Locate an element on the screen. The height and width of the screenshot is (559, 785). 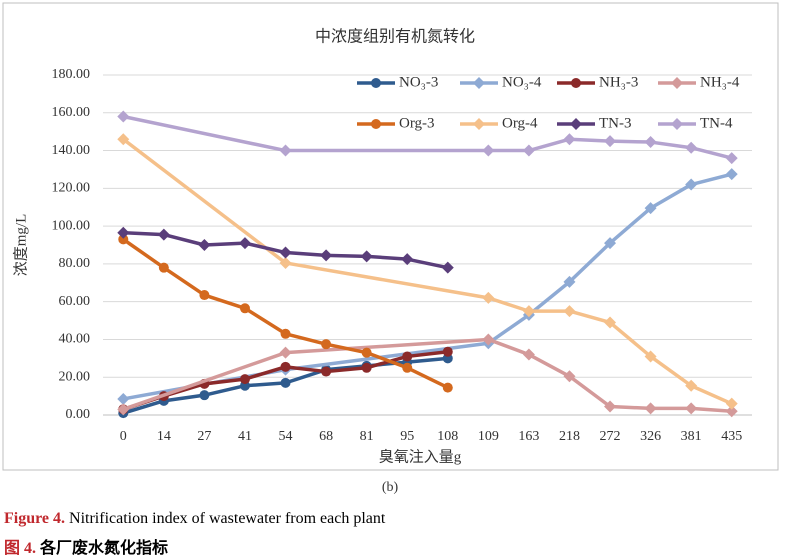
legend-label: TN-3 is located at coordinates (615, 123).